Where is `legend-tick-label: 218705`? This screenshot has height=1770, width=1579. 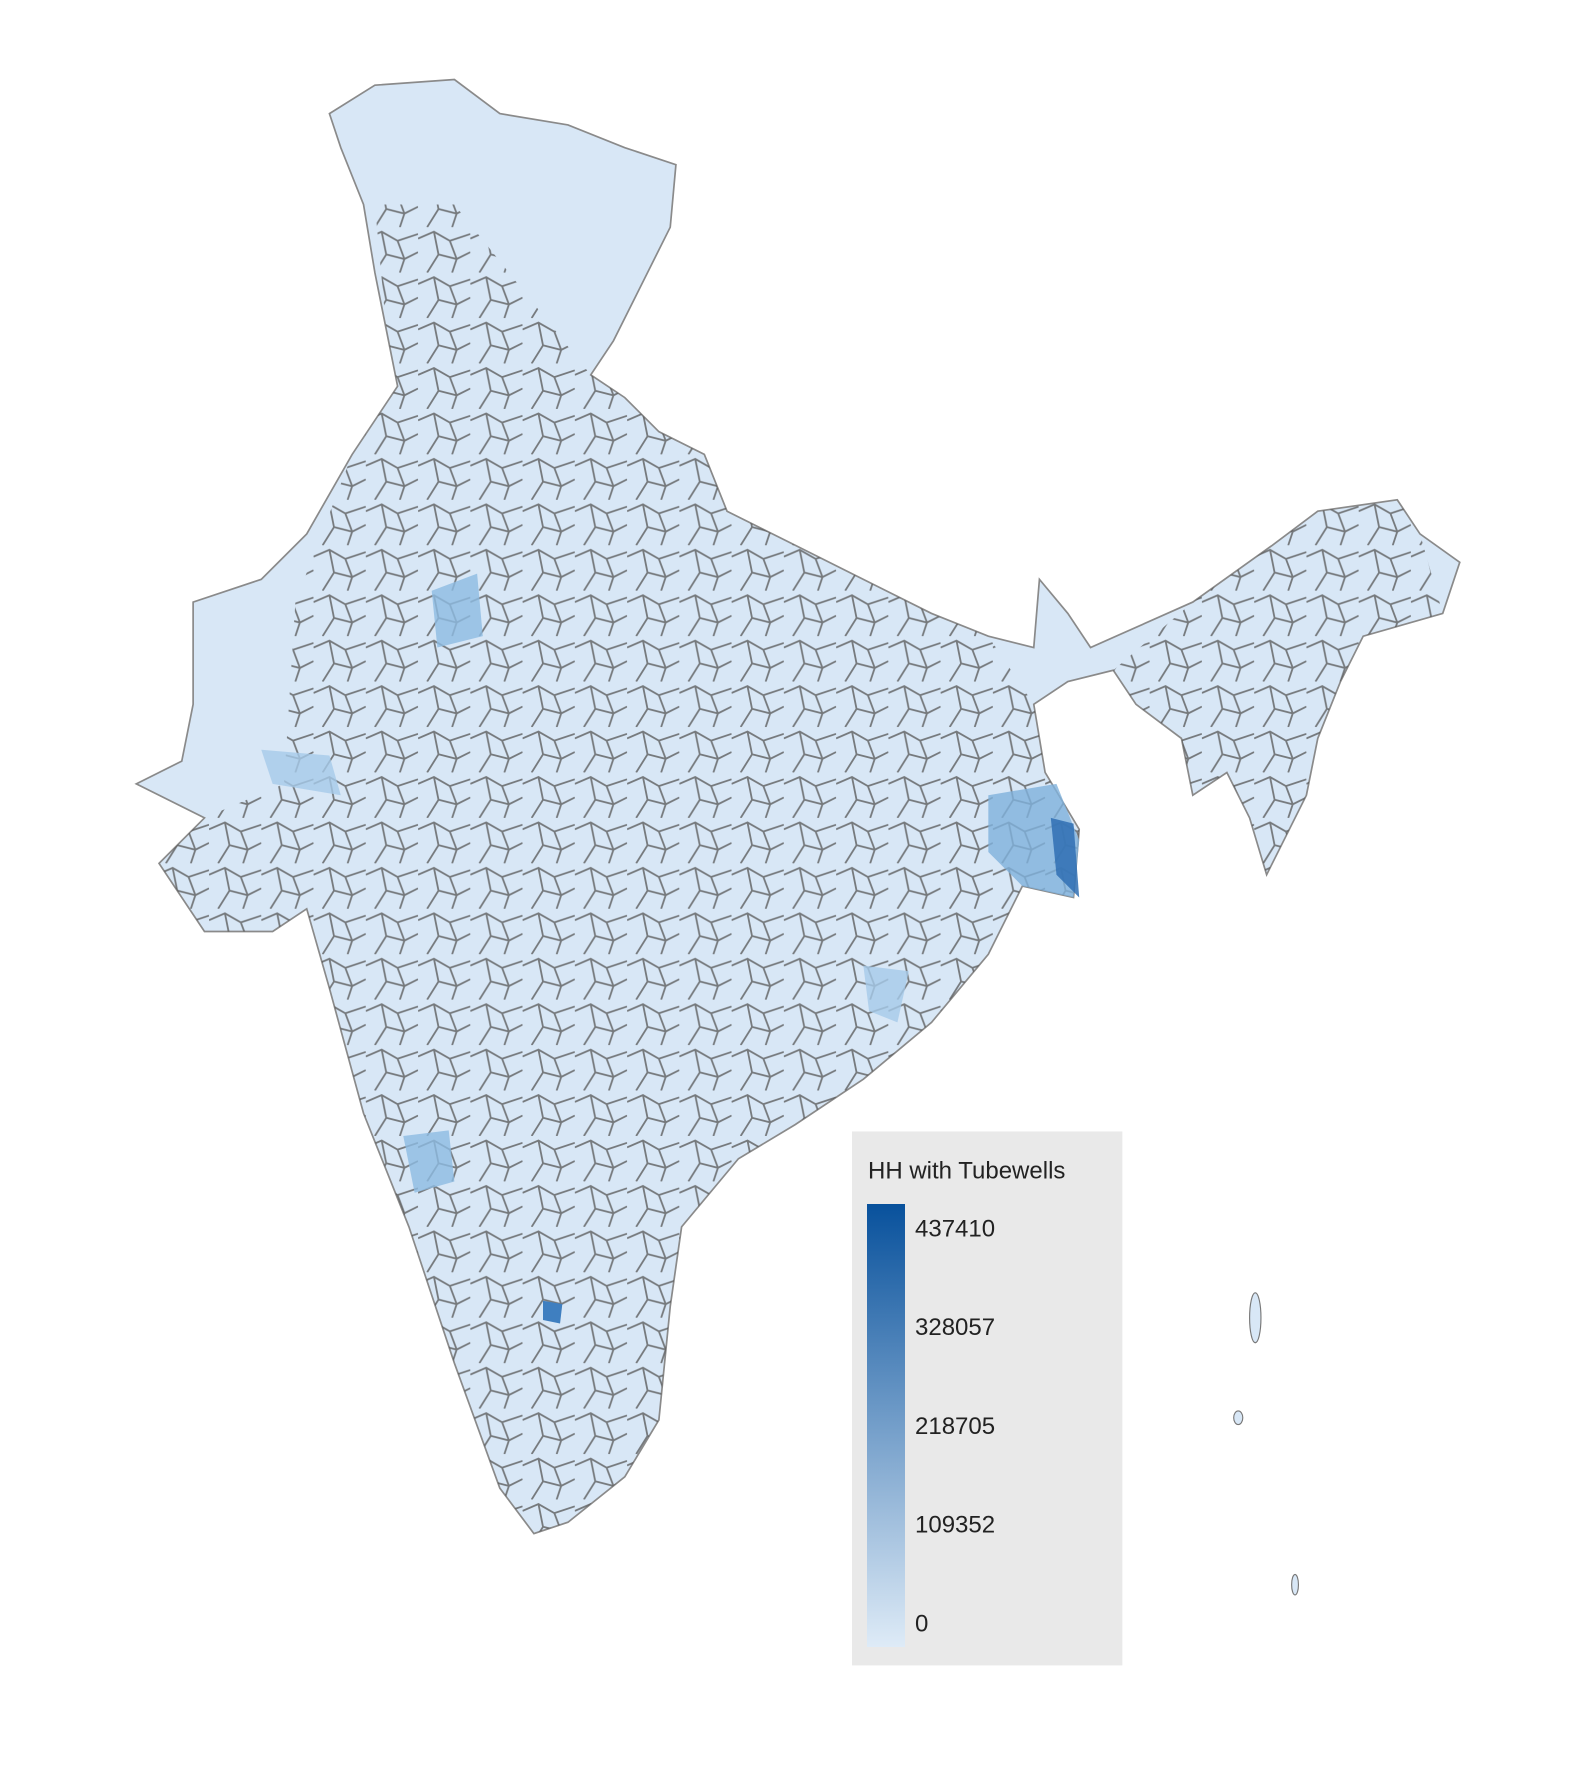
legend-tick-label: 218705 is located at coordinates (955, 1426).